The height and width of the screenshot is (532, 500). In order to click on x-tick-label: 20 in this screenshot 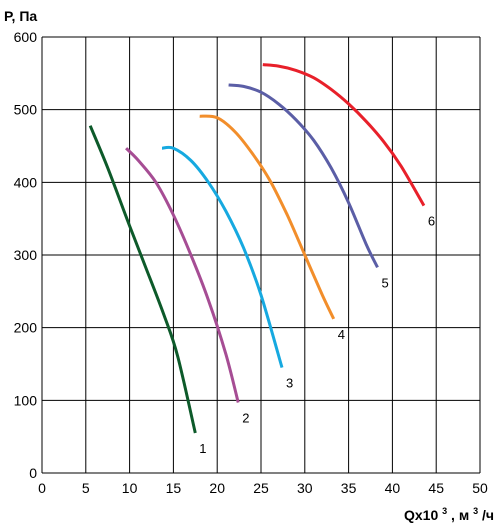, I will do `click(217, 488)`.